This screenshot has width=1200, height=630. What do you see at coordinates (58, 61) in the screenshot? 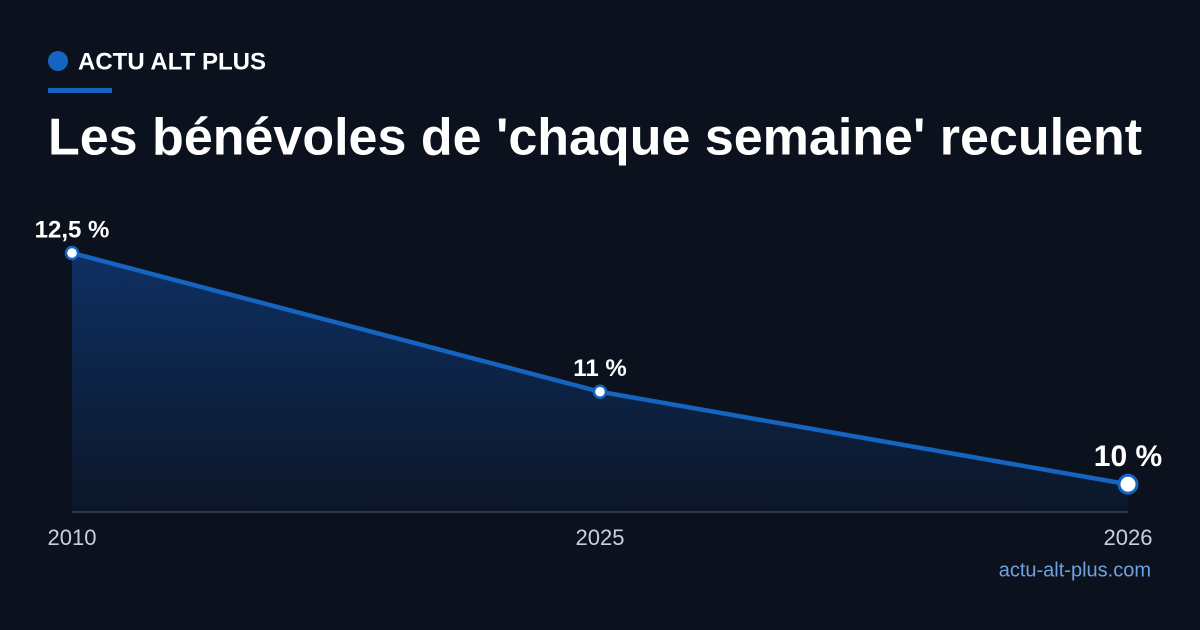
I see `brand-dot` at bounding box center [58, 61].